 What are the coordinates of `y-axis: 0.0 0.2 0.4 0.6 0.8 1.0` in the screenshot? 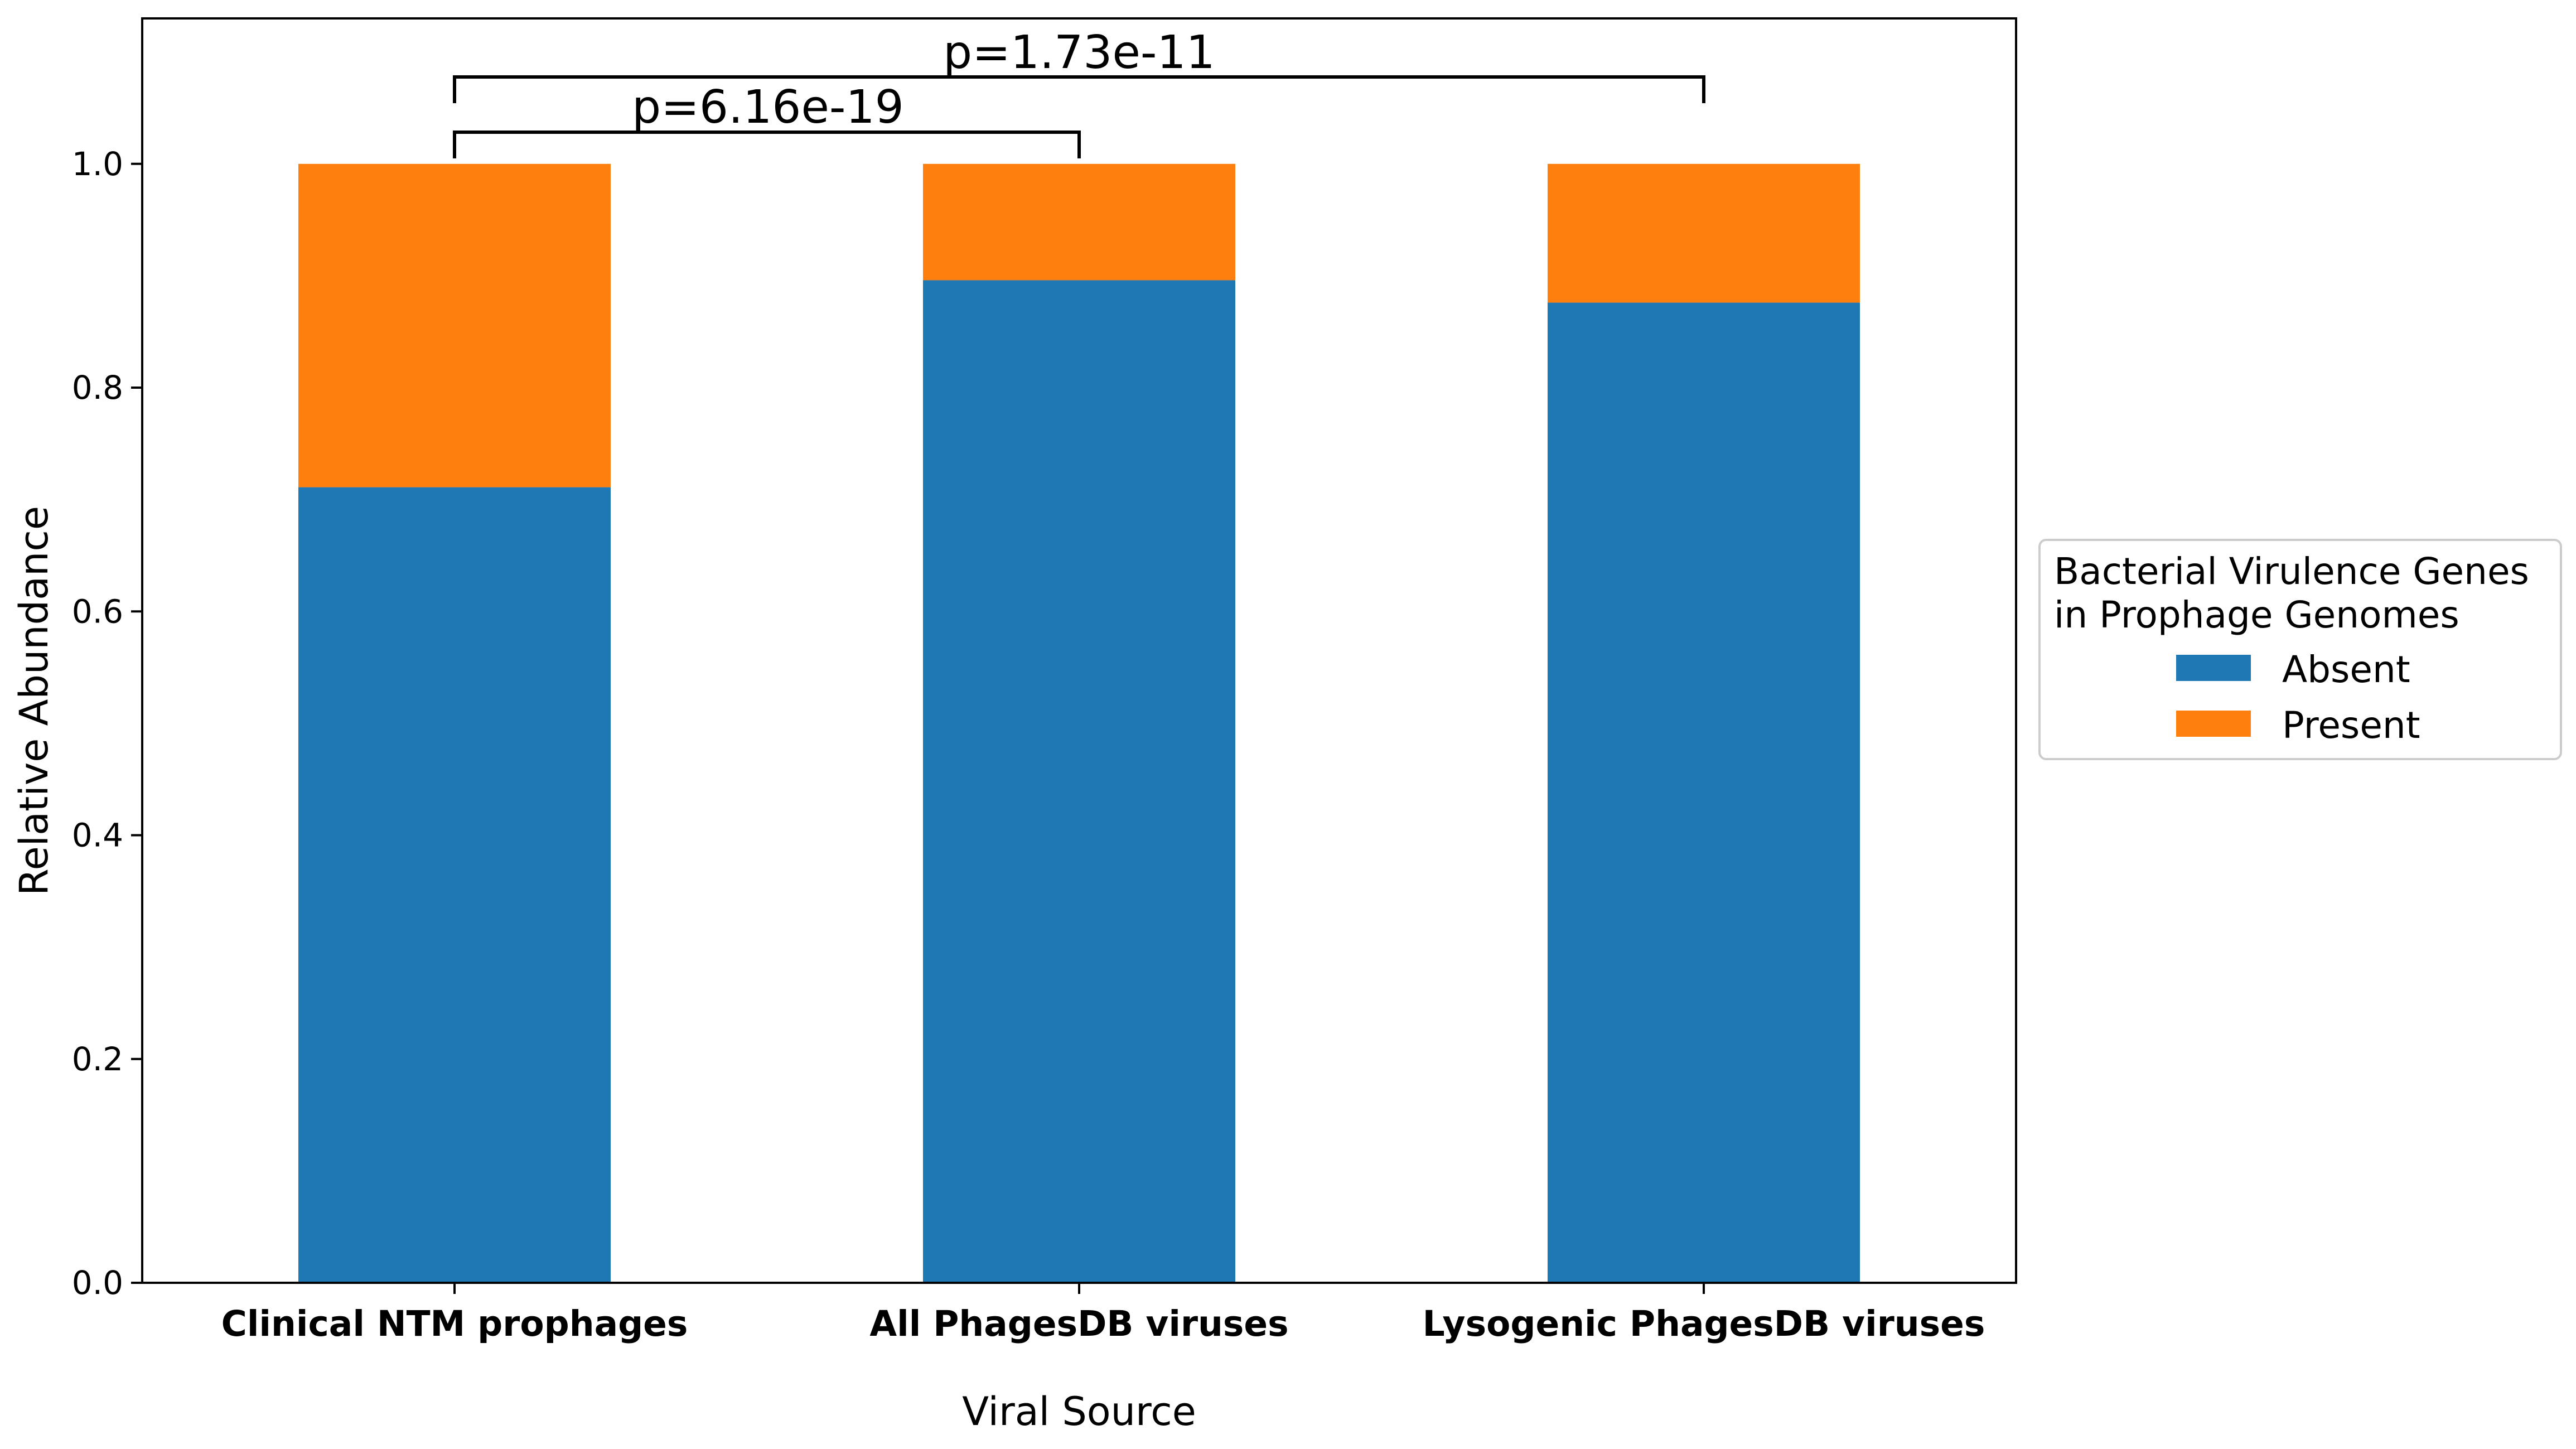 It's located at (107, 723).